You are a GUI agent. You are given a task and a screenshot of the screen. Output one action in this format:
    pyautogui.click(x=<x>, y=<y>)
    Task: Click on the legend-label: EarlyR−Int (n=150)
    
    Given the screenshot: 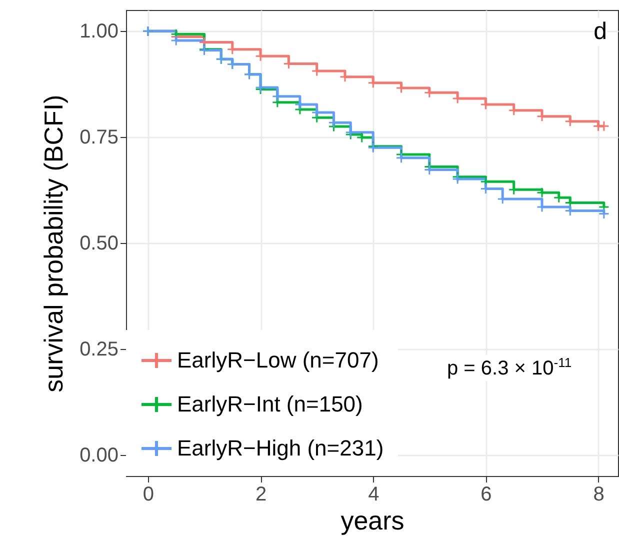 What is the action you would take?
    pyautogui.click(x=270, y=404)
    